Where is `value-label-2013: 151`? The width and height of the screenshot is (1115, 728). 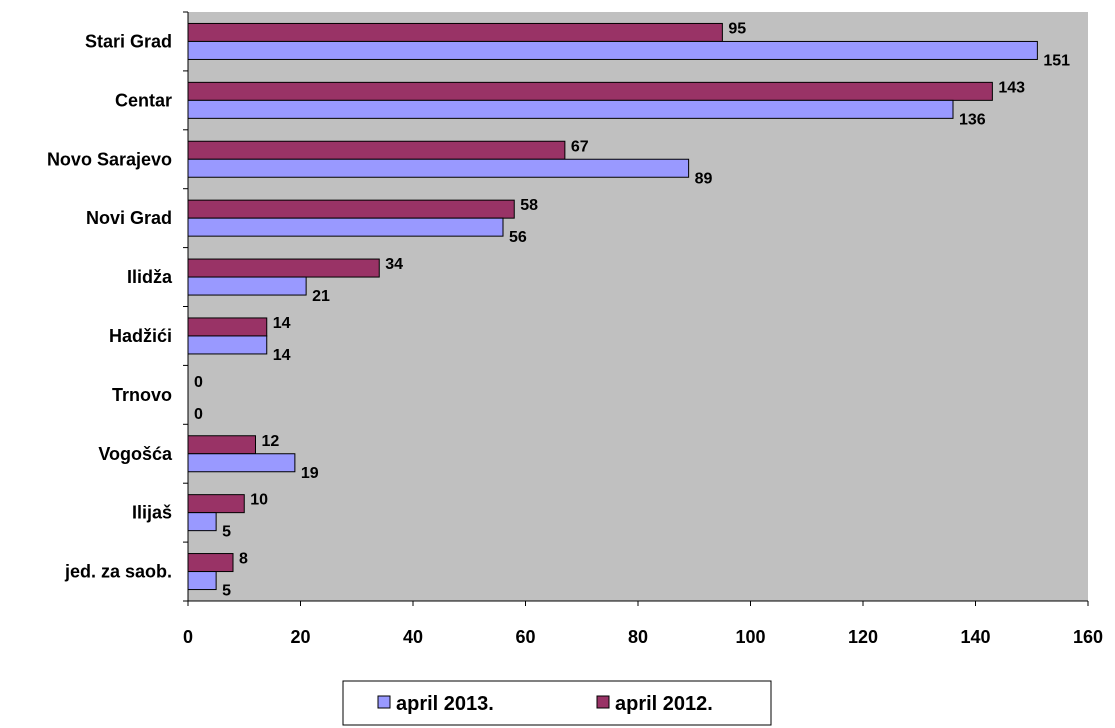
value-label-2013: 151 is located at coordinates (1056, 60).